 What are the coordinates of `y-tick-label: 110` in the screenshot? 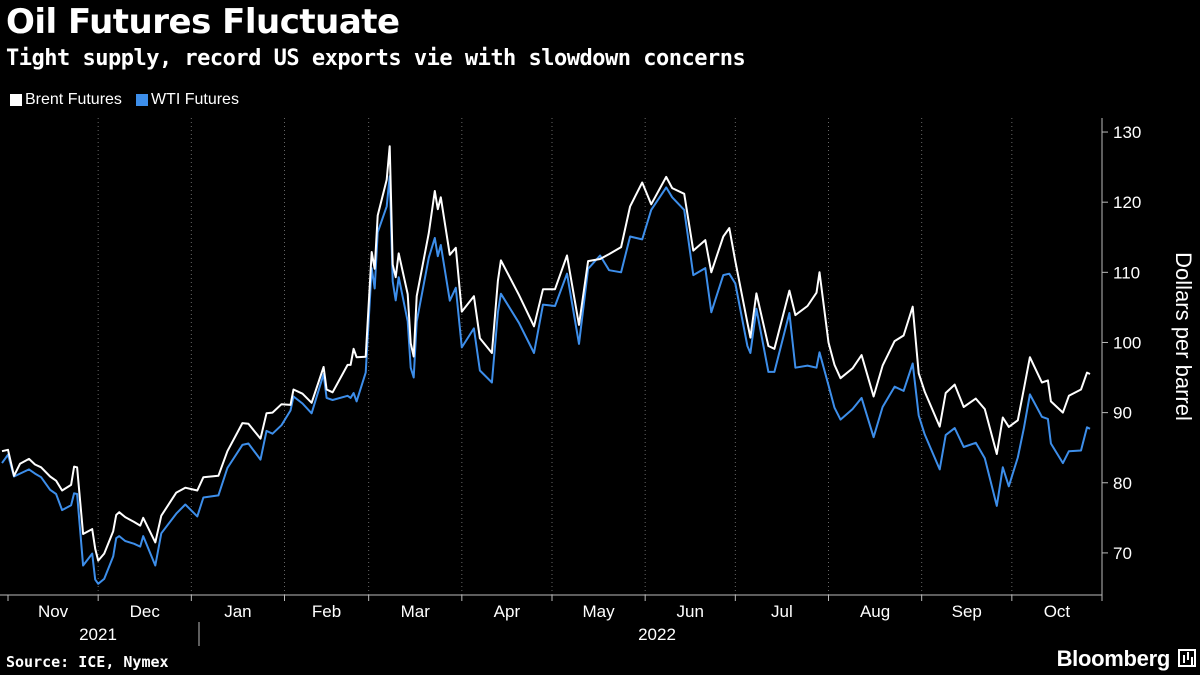 It's located at (1126, 272).